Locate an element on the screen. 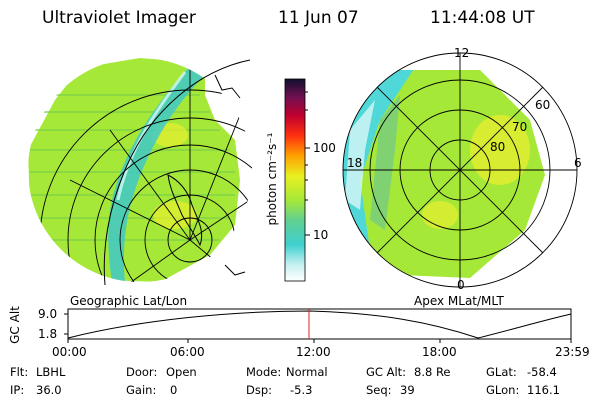 This screenshot has width=600, height=400. header-date: 11 Jun 07 is located at coordinates (318, 18).